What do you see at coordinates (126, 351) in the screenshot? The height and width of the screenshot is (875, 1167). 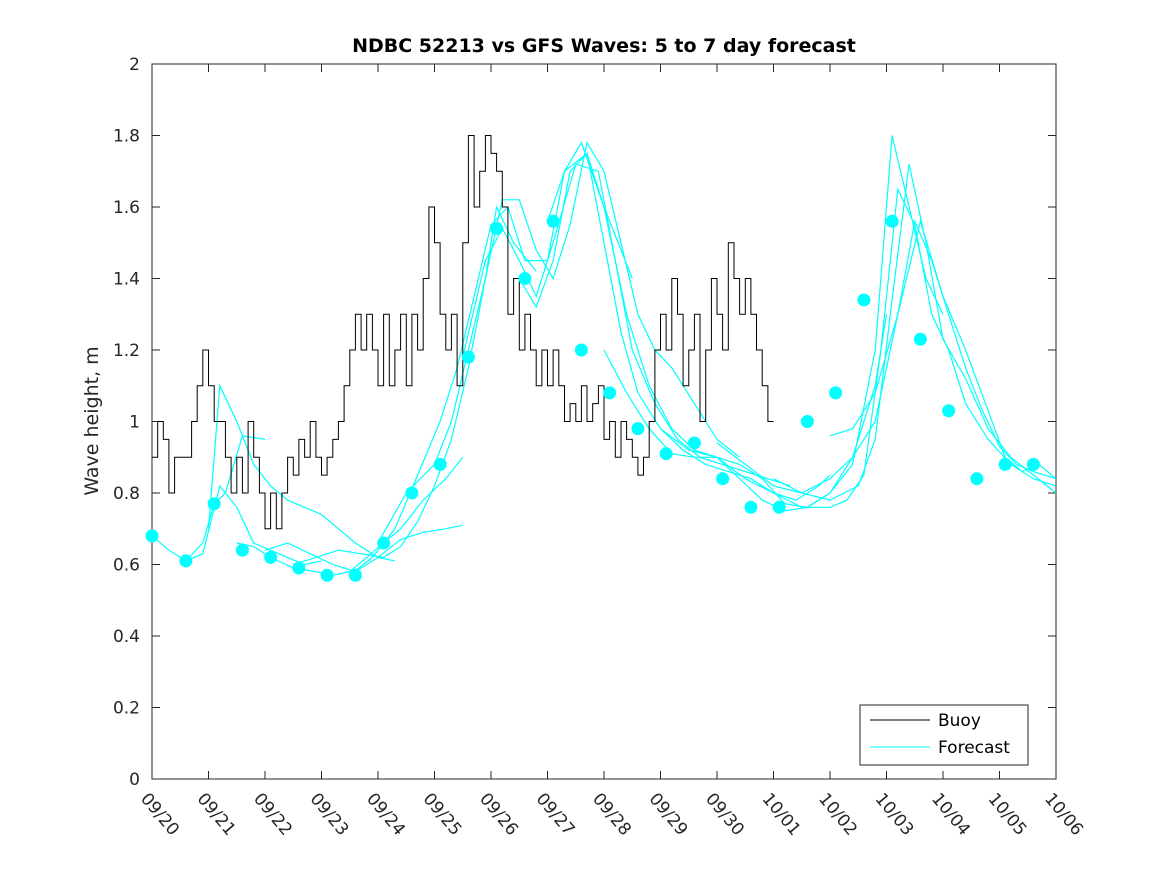 I see `y-tick-label: 1.2` at bounding box center [126, 351].